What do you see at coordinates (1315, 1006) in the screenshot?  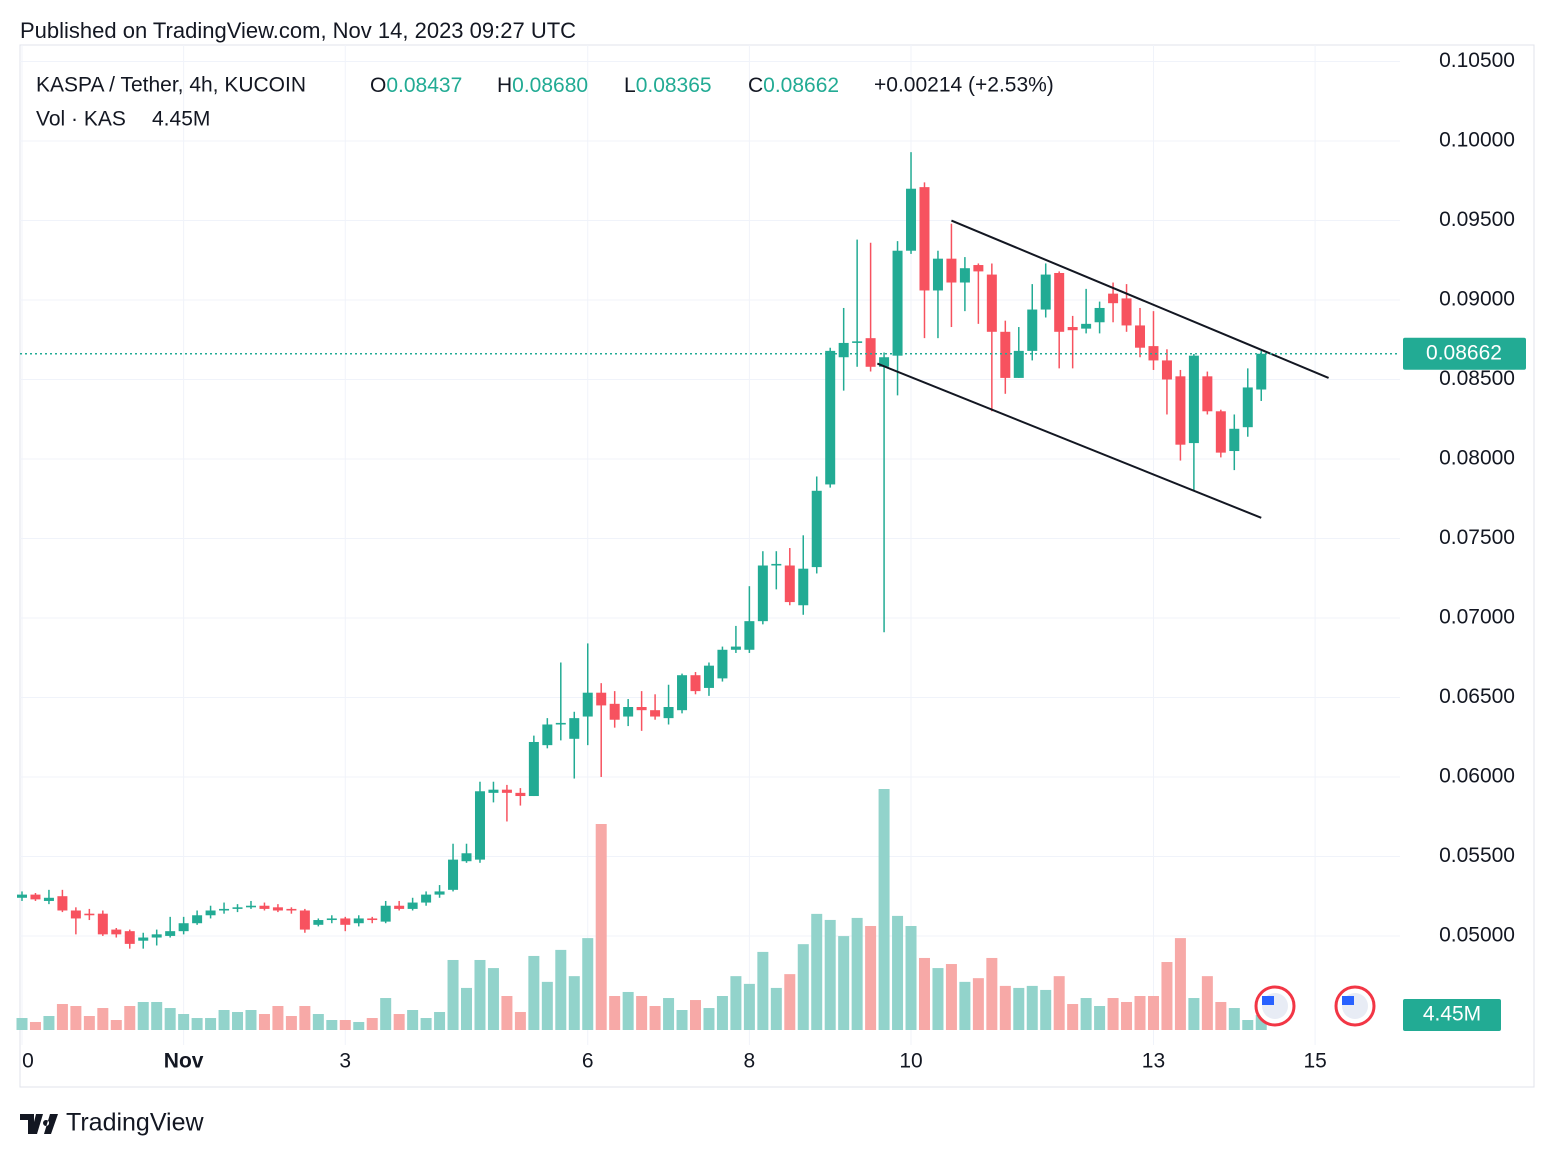 I see `flag-icon` at bounding box center [1315, 1006].